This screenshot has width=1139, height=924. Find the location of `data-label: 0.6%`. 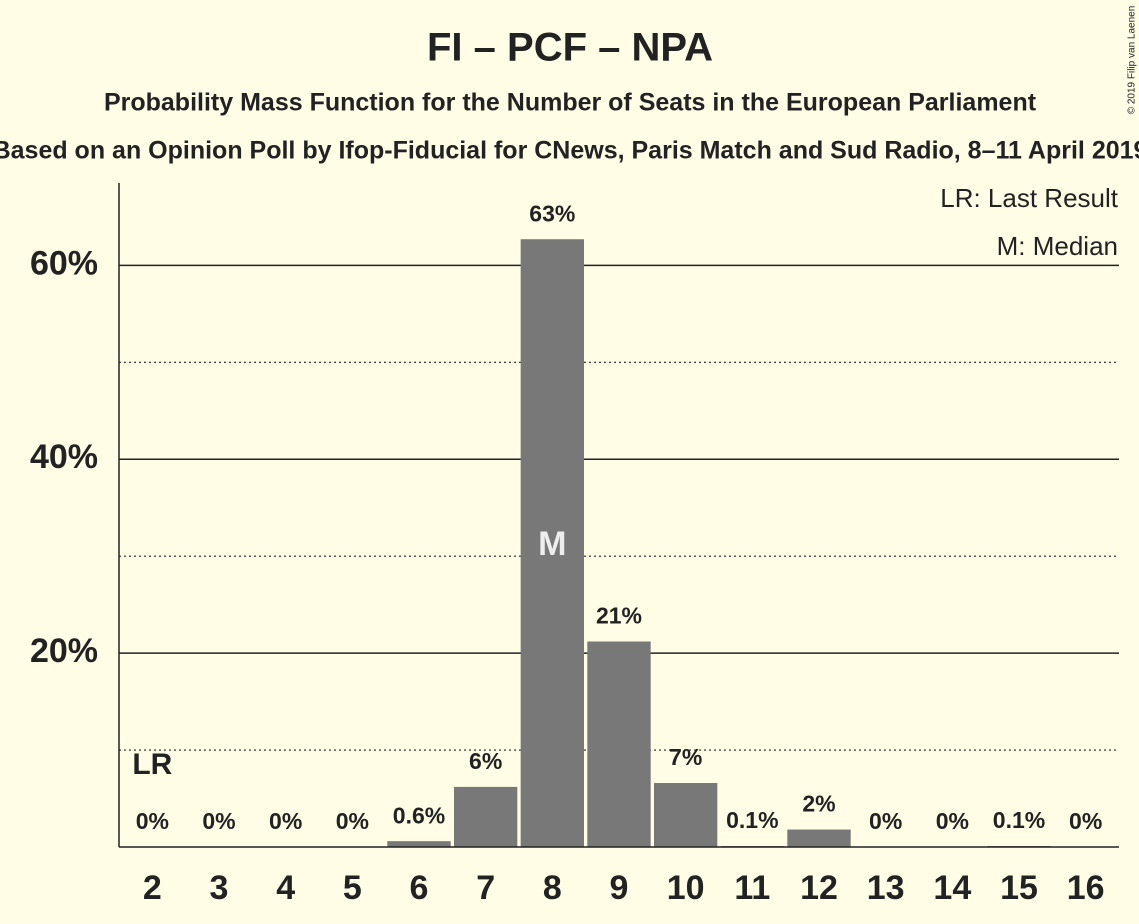

data-label: 0.6% is located at coordinates (419, 815).